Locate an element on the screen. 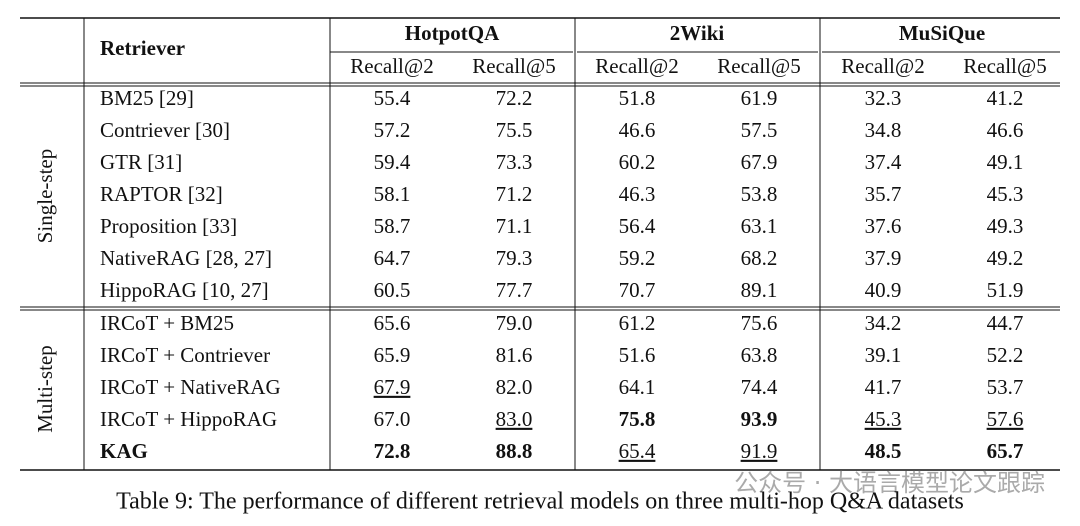  retriever-name: IRCoT + Contriever is located at coordinates (185, 355).